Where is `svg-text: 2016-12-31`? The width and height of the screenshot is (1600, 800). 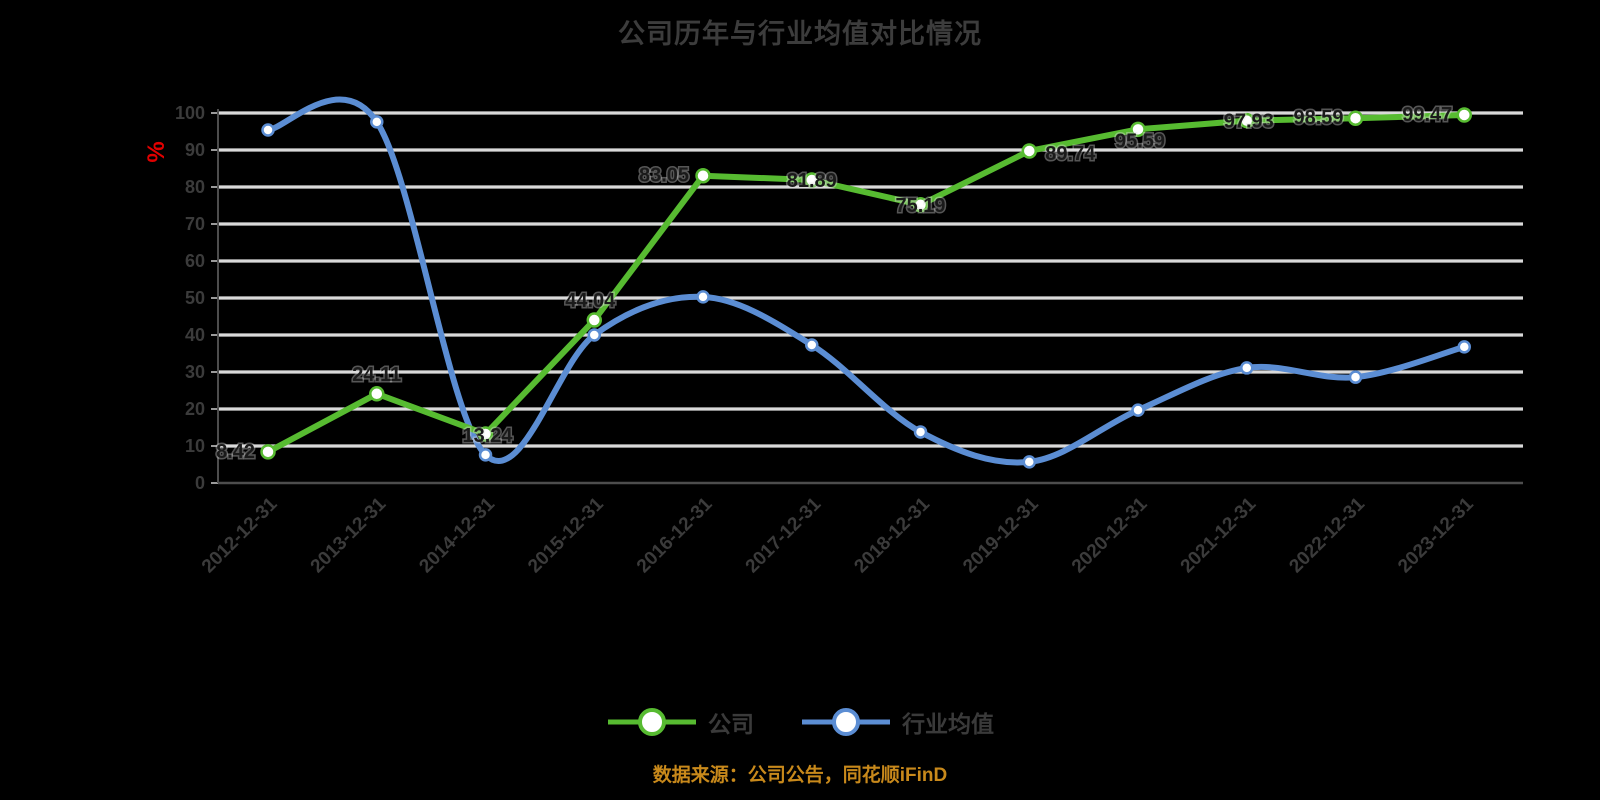
svg-text: 2016-12-31 is located at coordinates (675, 535).